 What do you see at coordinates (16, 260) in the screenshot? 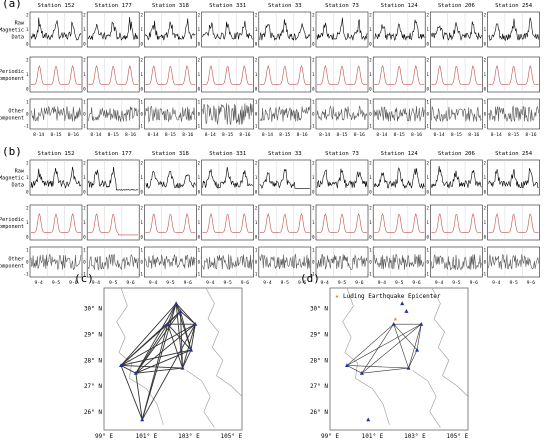
I see `row-label-other: Other` at bounding box center [16, 260].